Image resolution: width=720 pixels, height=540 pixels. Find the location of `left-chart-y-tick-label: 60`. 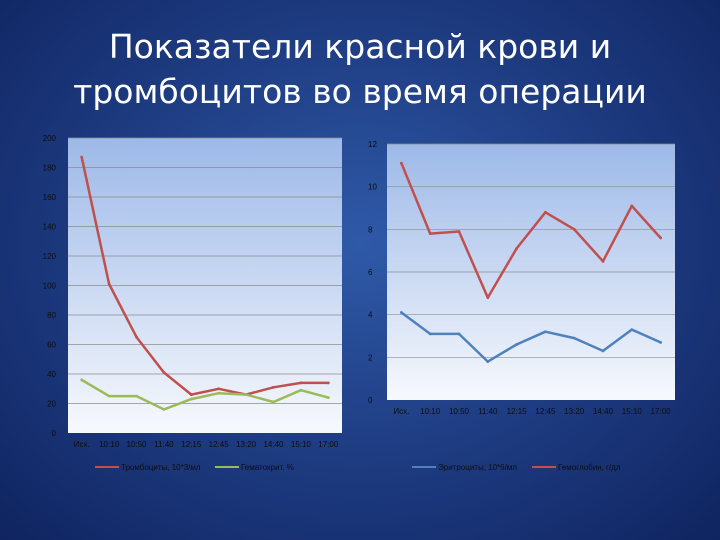

left-chart-y-tick-label: 60 is located at coordinates (51, 345).